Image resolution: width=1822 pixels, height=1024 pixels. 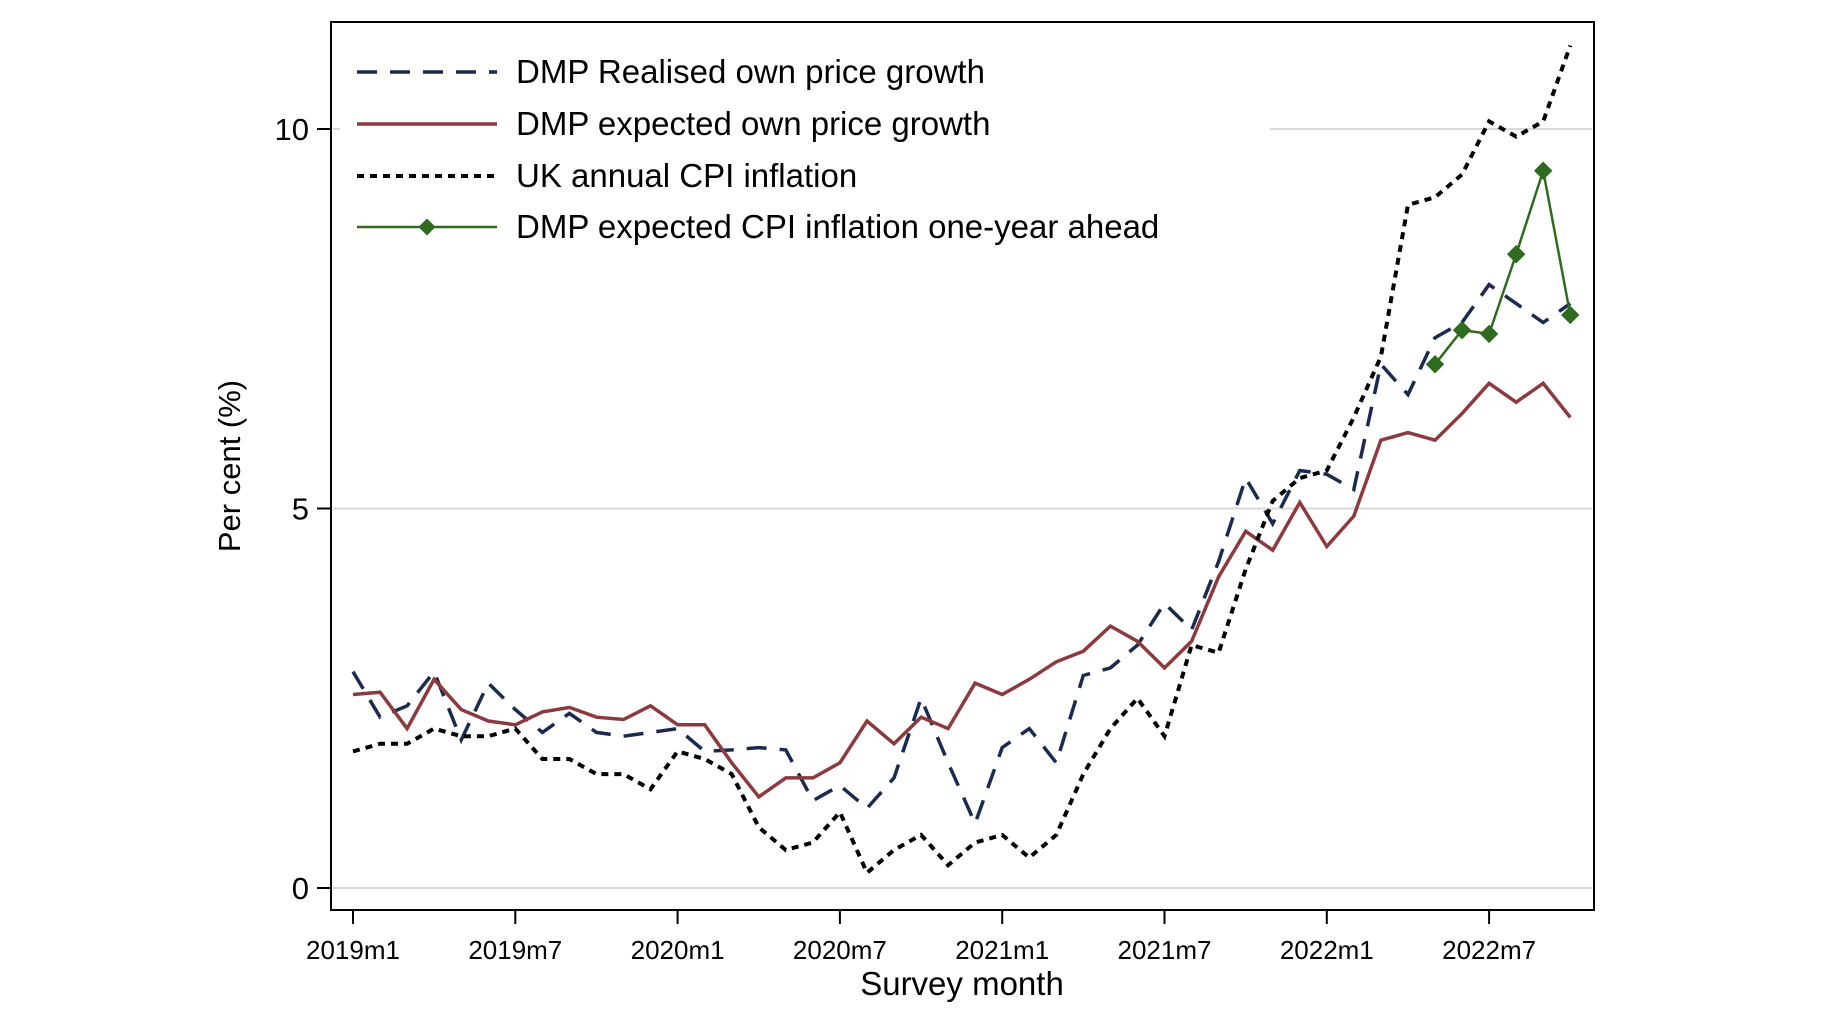 I want to click on x-tick-label: 2022m1, so click(x=1327, y=950).